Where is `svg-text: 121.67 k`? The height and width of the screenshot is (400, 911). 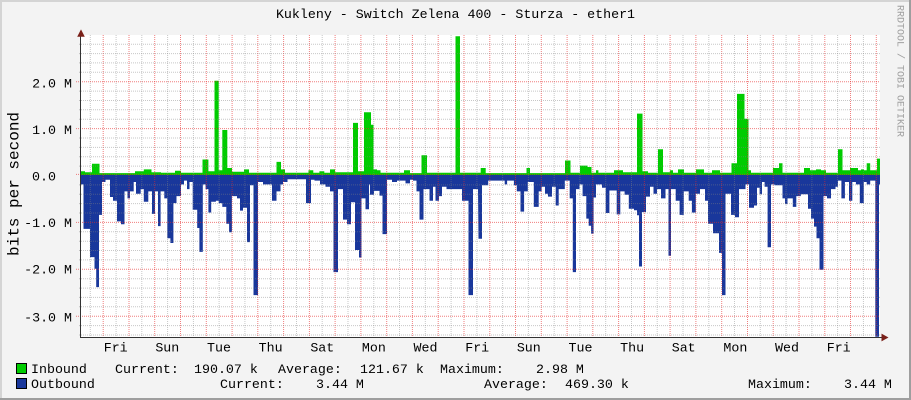 svg-text: 121.67 k is located at coordinates (392, 369).